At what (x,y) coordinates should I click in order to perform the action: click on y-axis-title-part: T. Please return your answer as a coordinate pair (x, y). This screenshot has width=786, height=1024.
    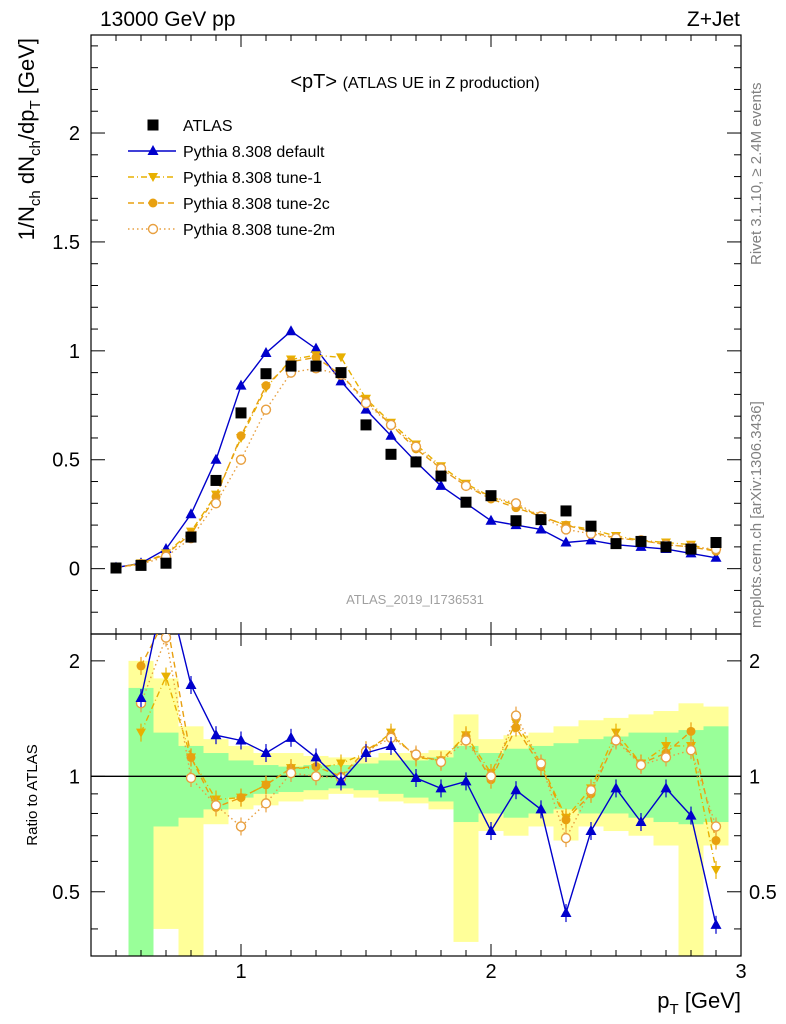
    Looking at the image, I should click on (35, 104).